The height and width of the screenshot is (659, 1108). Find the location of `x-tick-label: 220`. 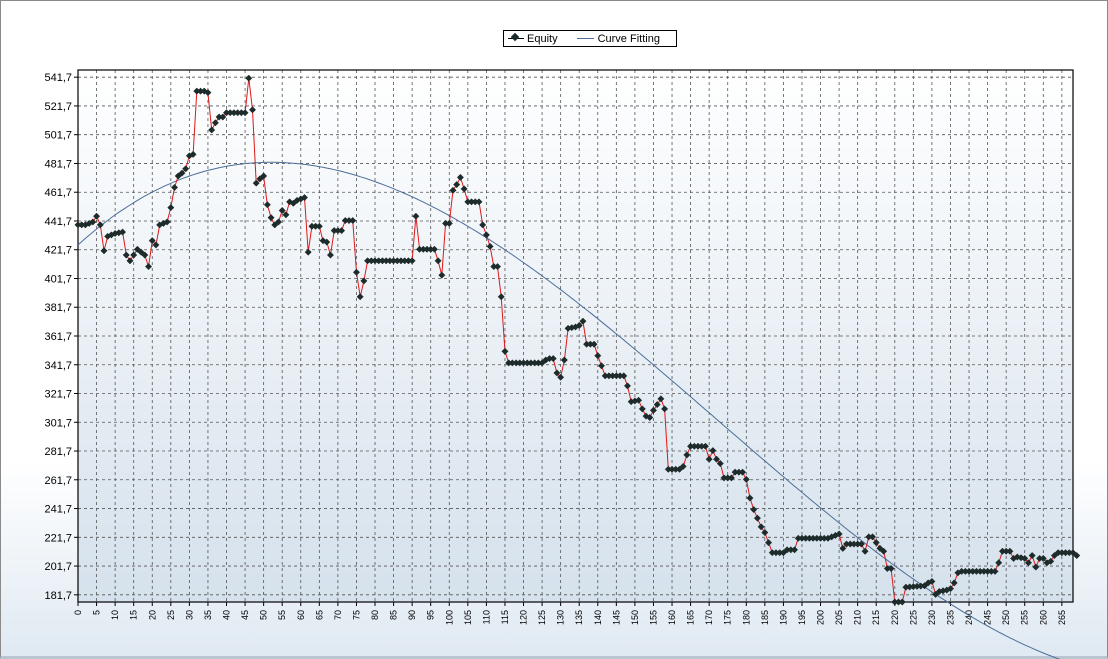

x-tick-label: 220 is located at coordinates (895, 617).